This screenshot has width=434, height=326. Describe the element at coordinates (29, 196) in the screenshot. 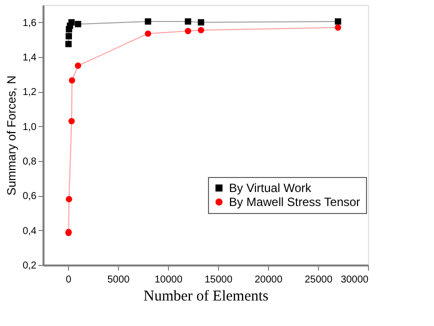

I see `y-tick-label: 0,6` at that location.